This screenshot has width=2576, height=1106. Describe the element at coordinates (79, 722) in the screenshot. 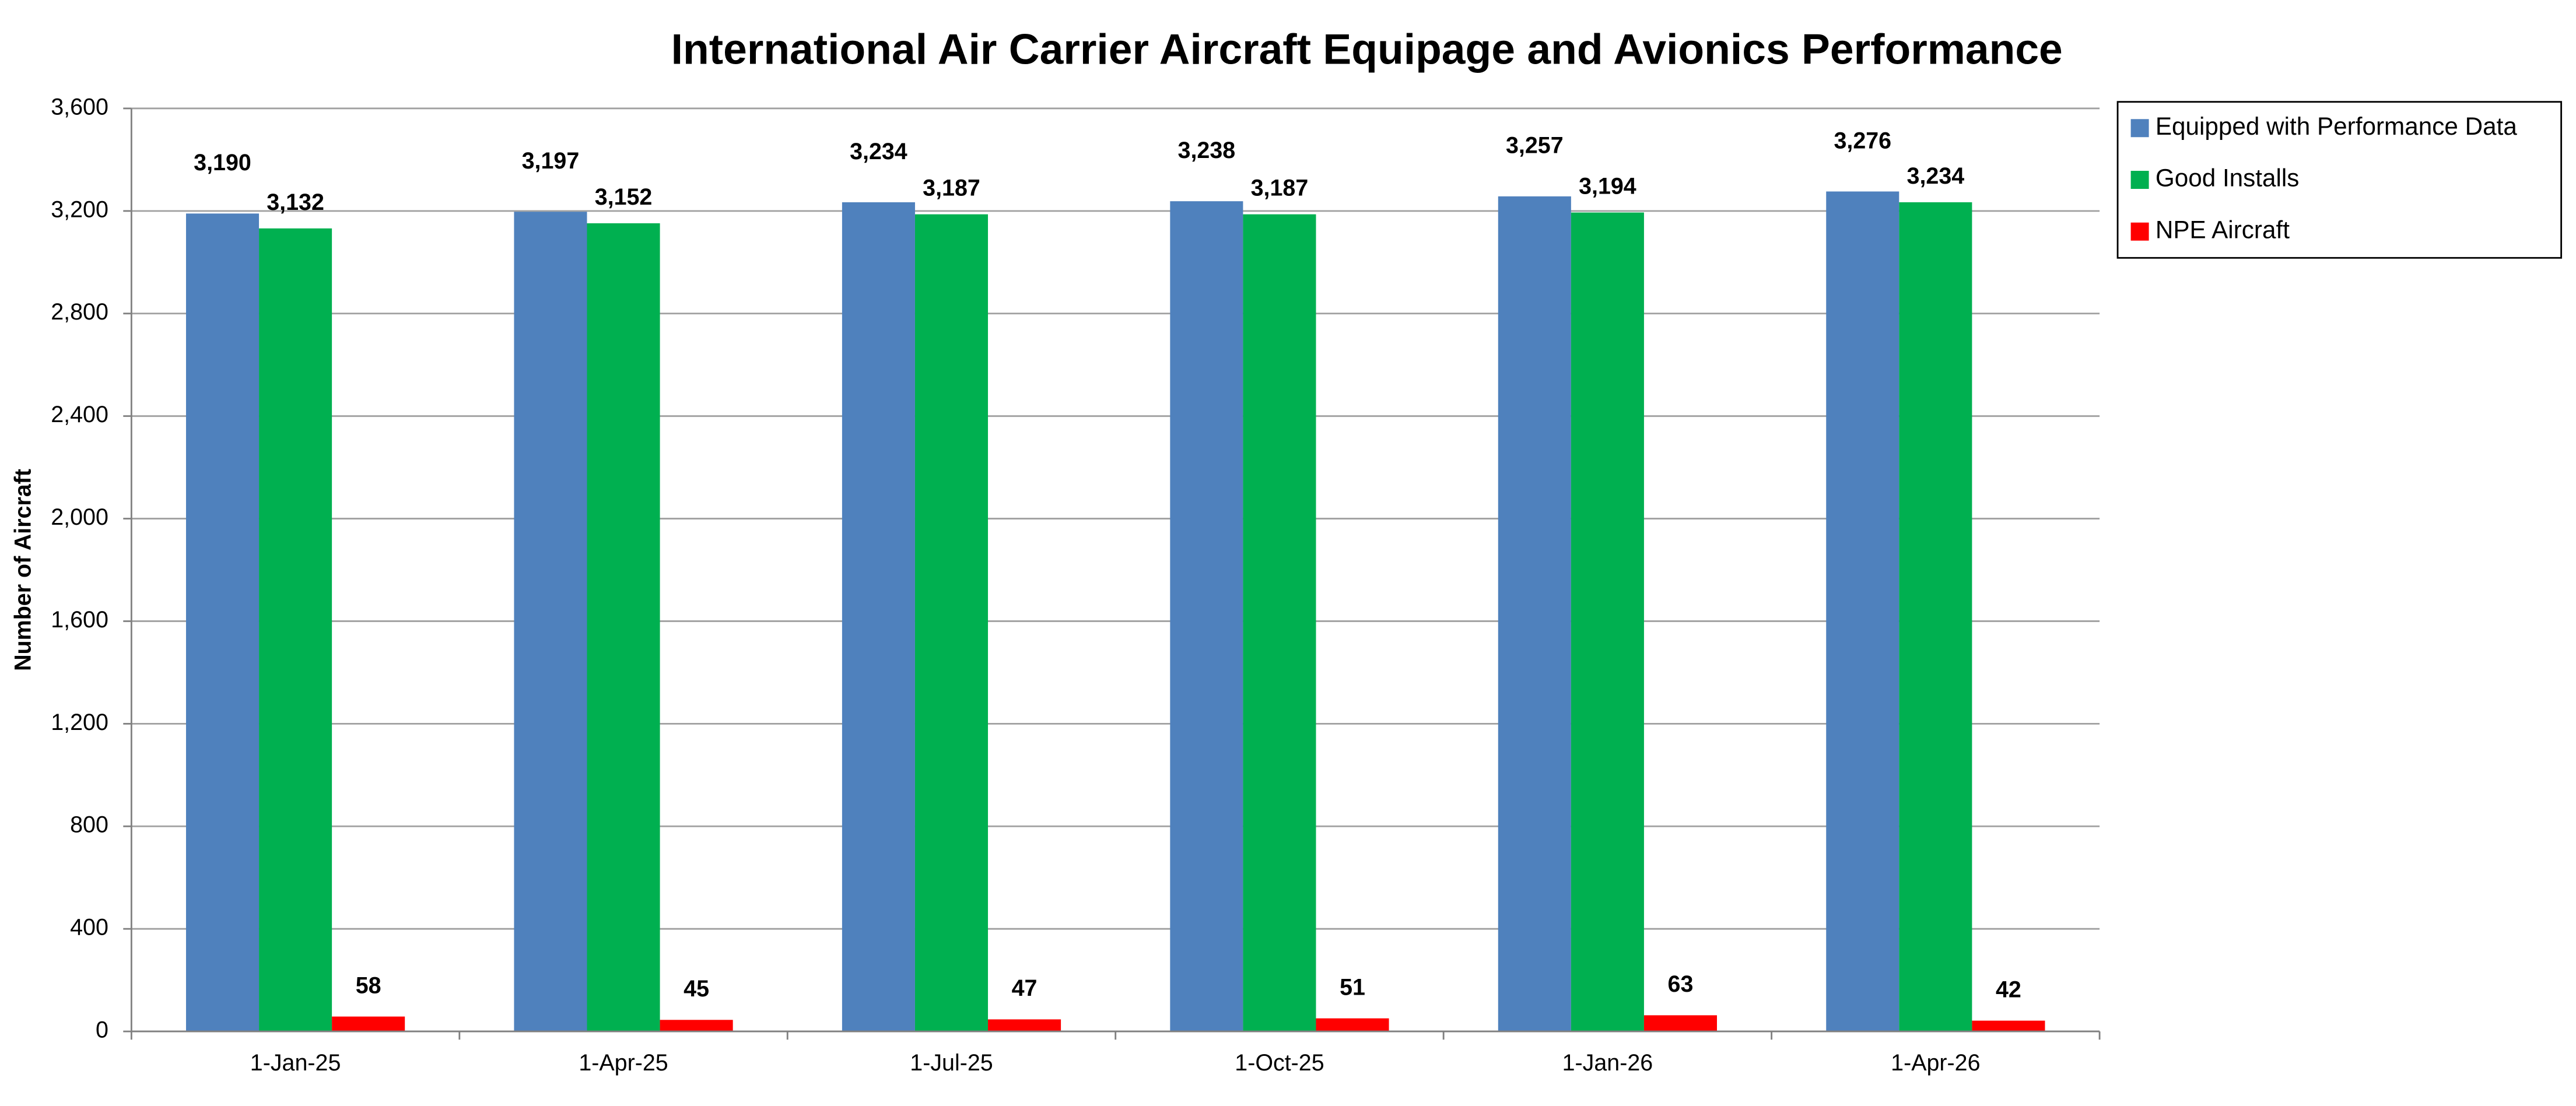

I see `y-tick-label: 1,200` at that location.